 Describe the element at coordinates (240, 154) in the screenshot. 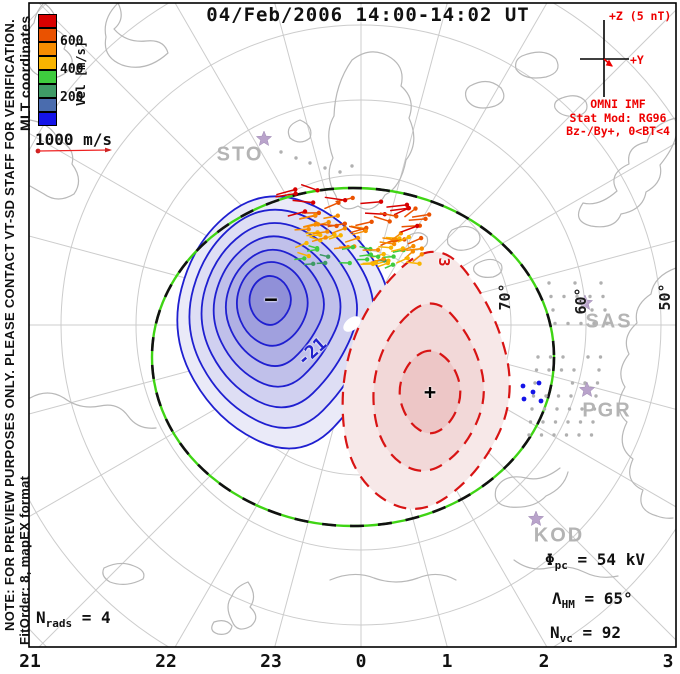

I see `station-label: STO` at that location.